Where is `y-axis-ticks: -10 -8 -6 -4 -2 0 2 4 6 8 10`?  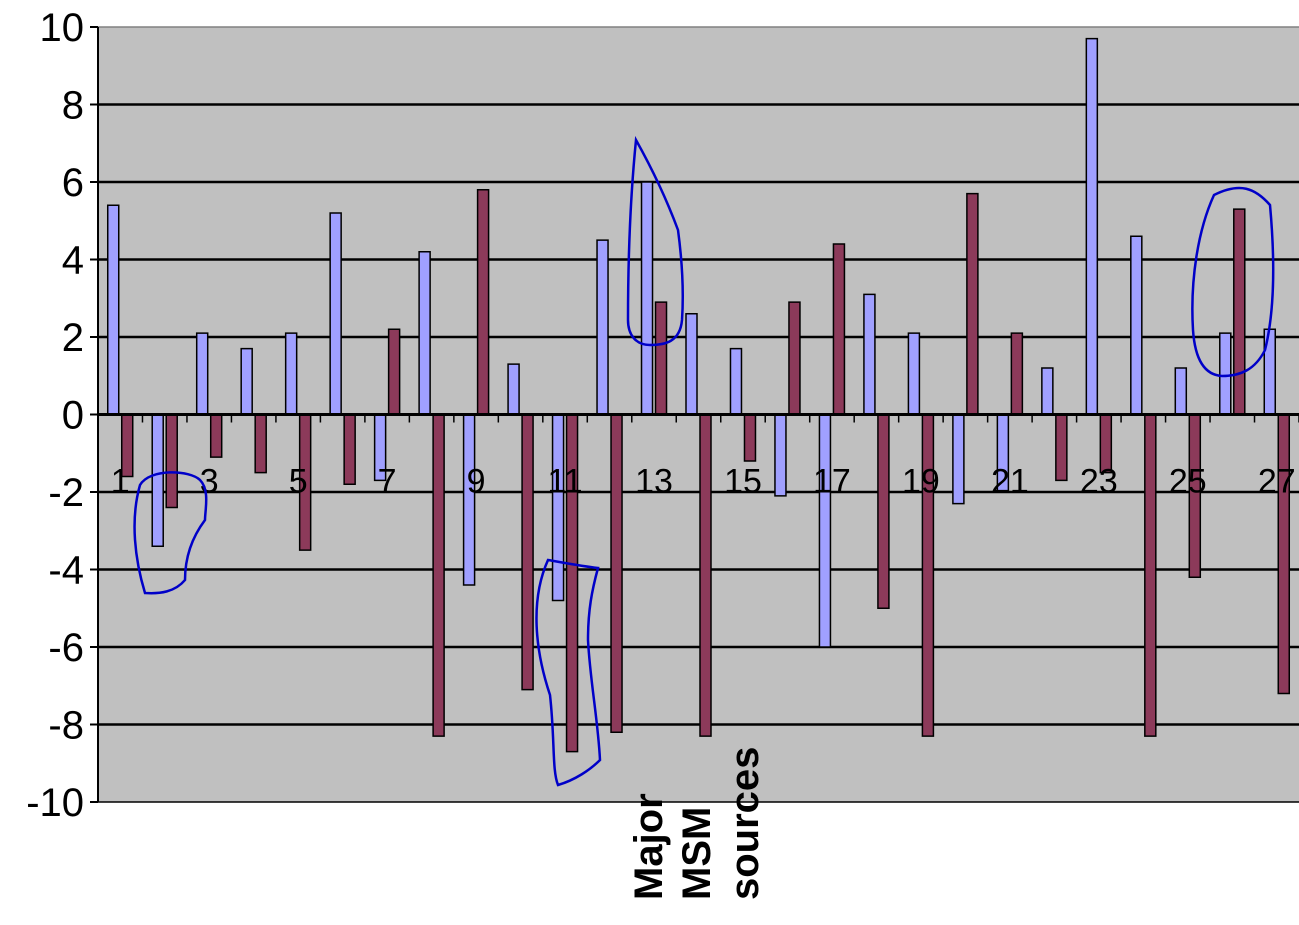
y-axis-ticks: -10 -8 -6 -4 -2 0 2 4 6 8 10 is located at coordinates (62, 415).